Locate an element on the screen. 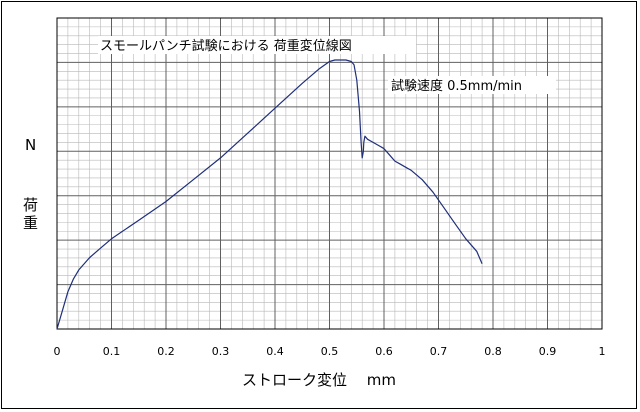 The image size is (640, 412). annotation-background is located at coordinates (472, 85).